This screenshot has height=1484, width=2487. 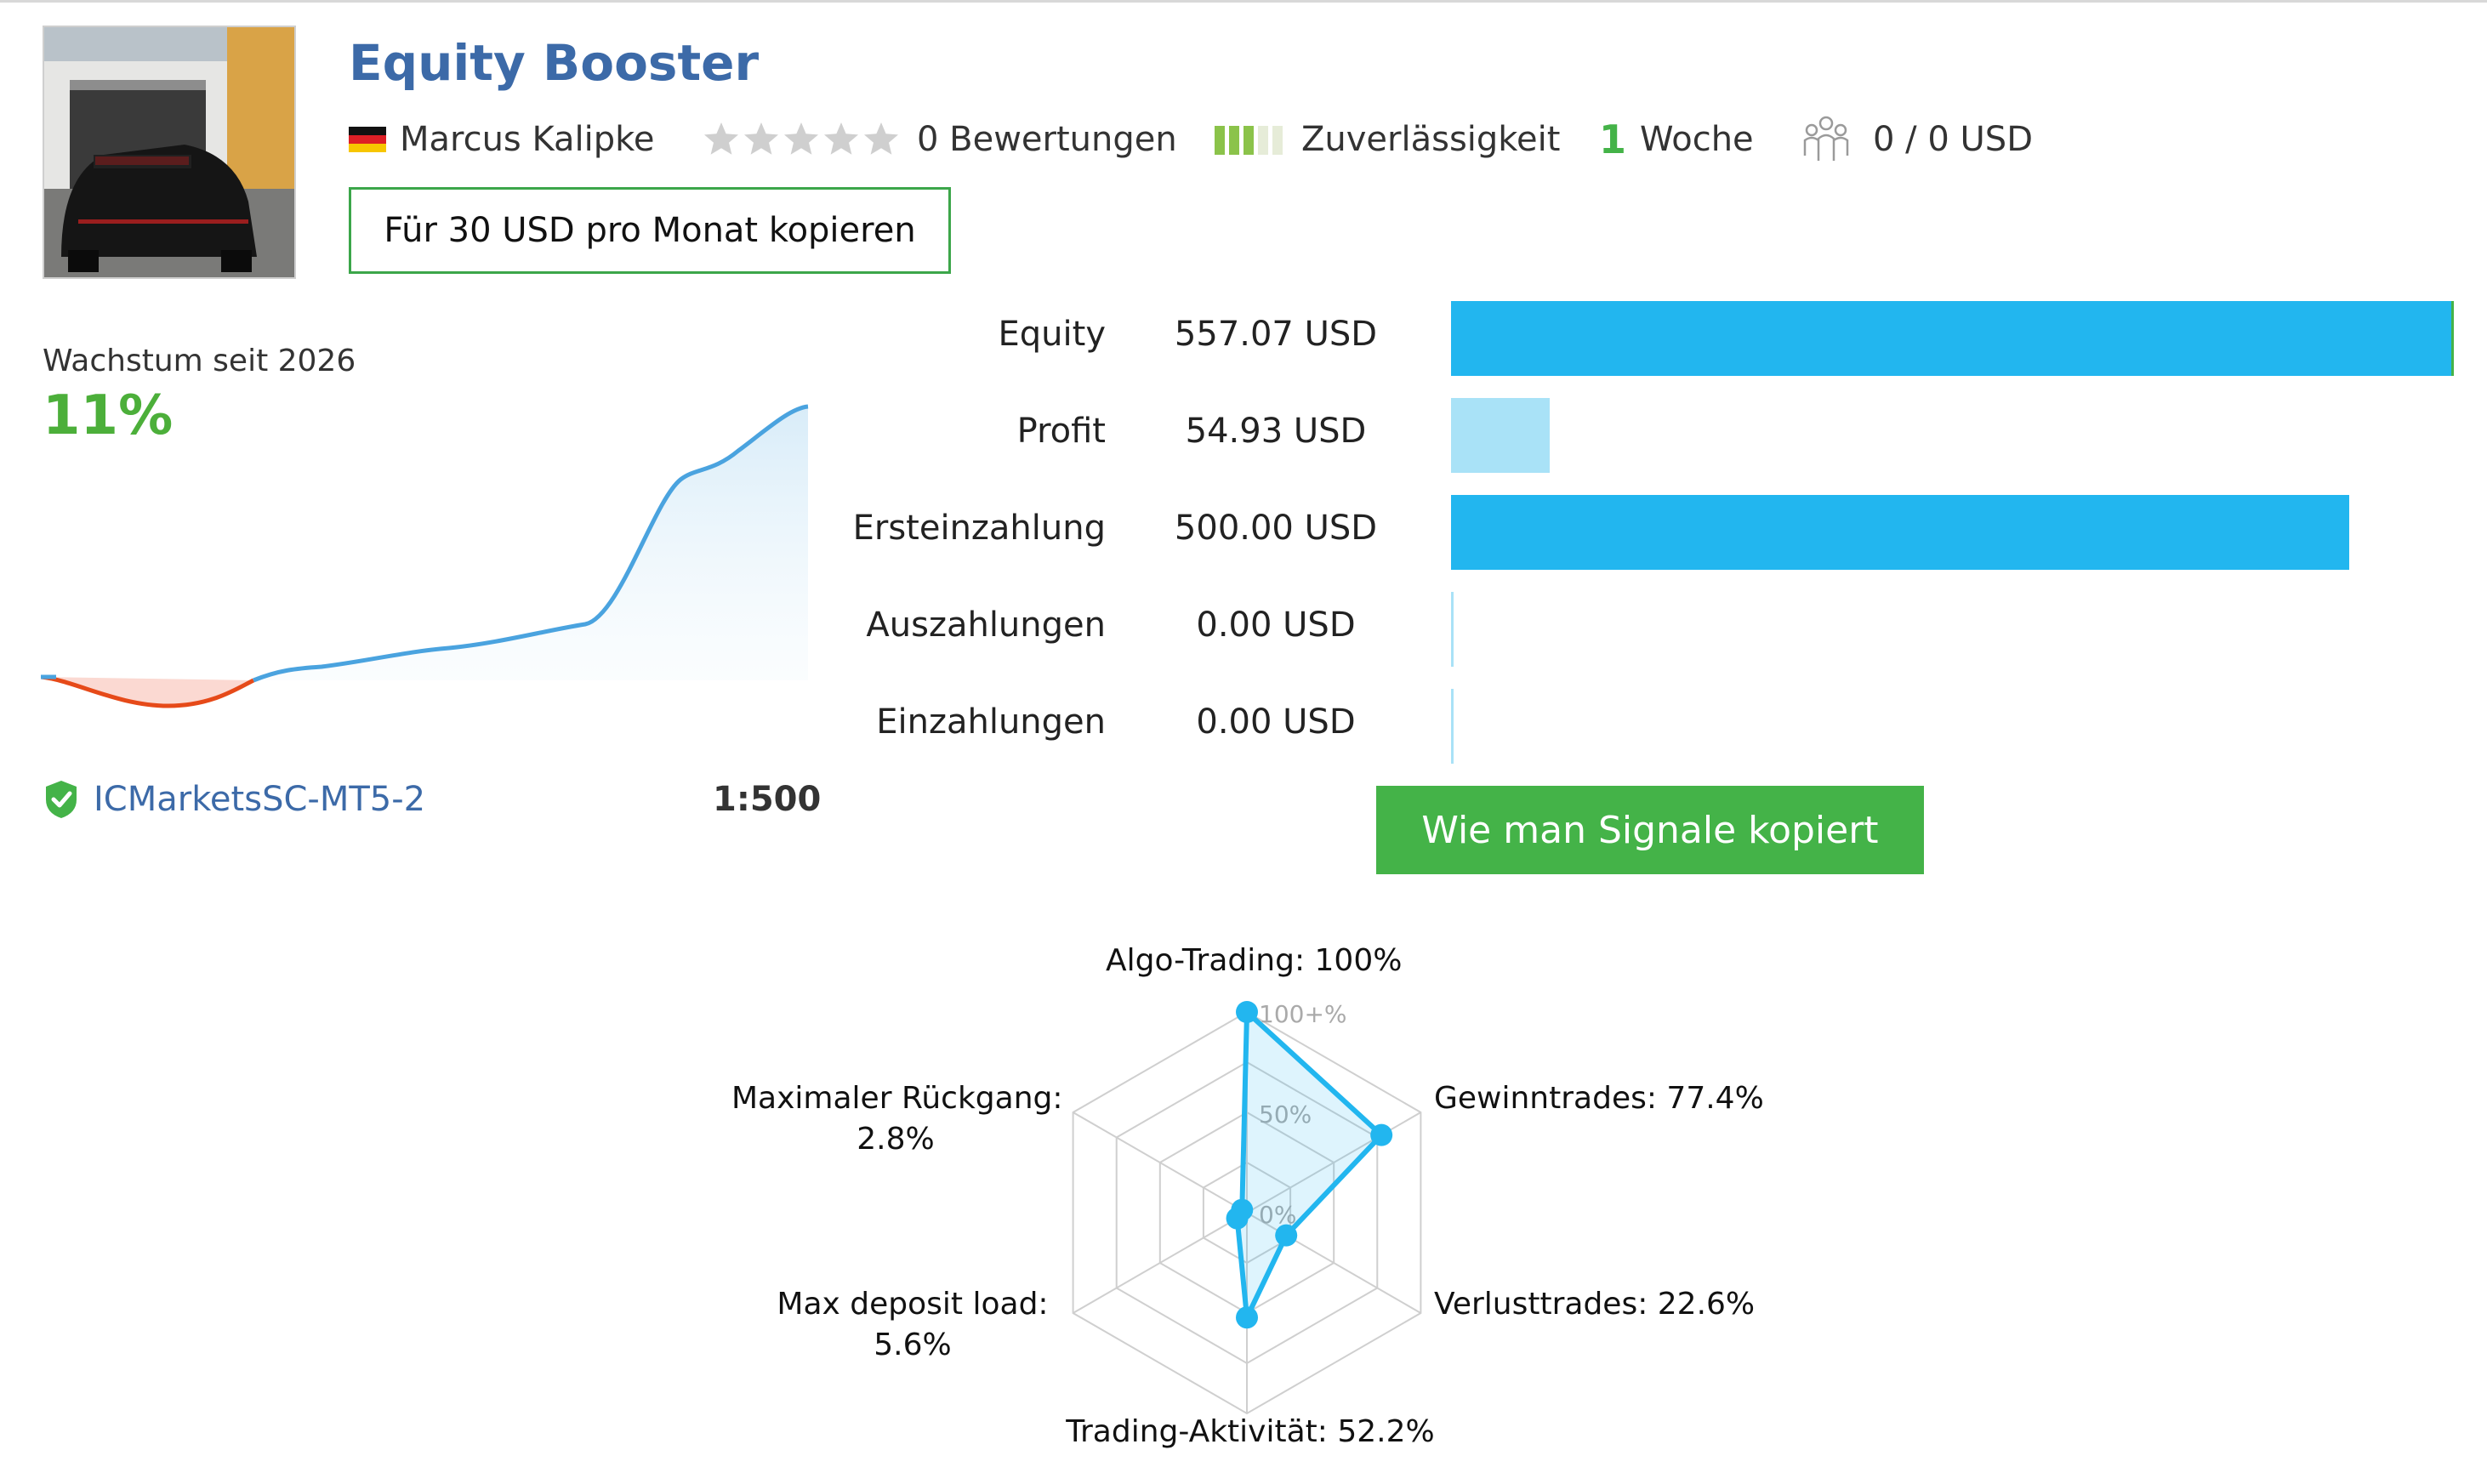 What do you see at coordinates (1613, 139) in the screenshot?
I see `weeks-number: 1` at bounding box center [1613, 139].